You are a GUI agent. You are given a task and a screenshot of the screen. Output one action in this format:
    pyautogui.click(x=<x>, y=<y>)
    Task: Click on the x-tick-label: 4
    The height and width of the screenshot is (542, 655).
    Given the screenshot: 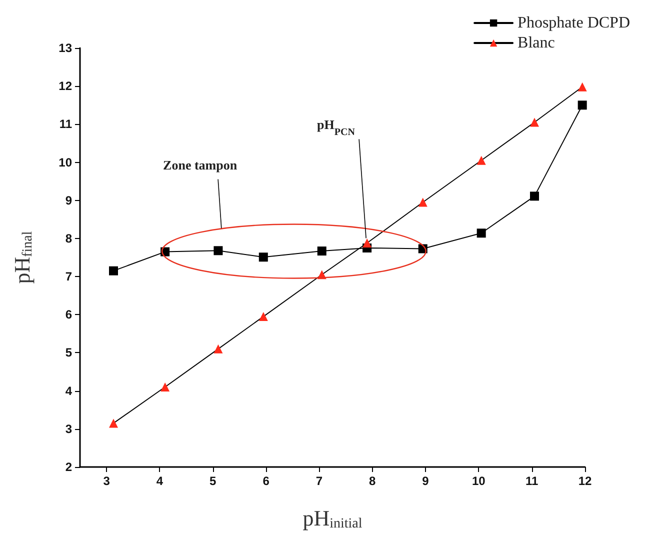 What is the action you would take?
    pyautogui.click(x=160, y=481)
    